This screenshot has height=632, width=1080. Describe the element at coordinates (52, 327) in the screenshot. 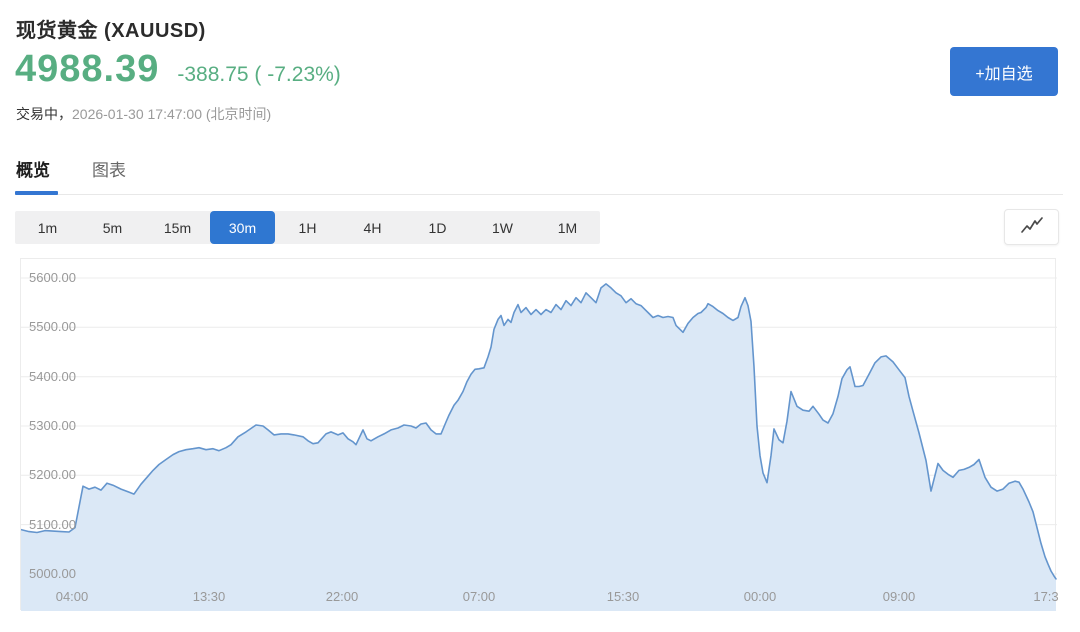

I see `y-axis-label: 5500.00` at that location.